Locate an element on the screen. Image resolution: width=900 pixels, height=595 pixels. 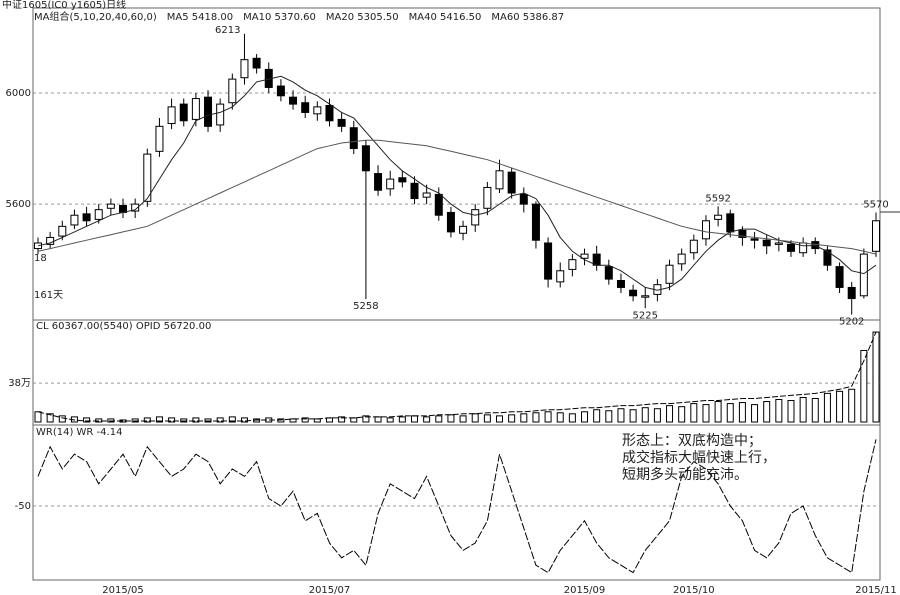
note: 短期多头动能充沛。 is located at coordinates (685, 474).